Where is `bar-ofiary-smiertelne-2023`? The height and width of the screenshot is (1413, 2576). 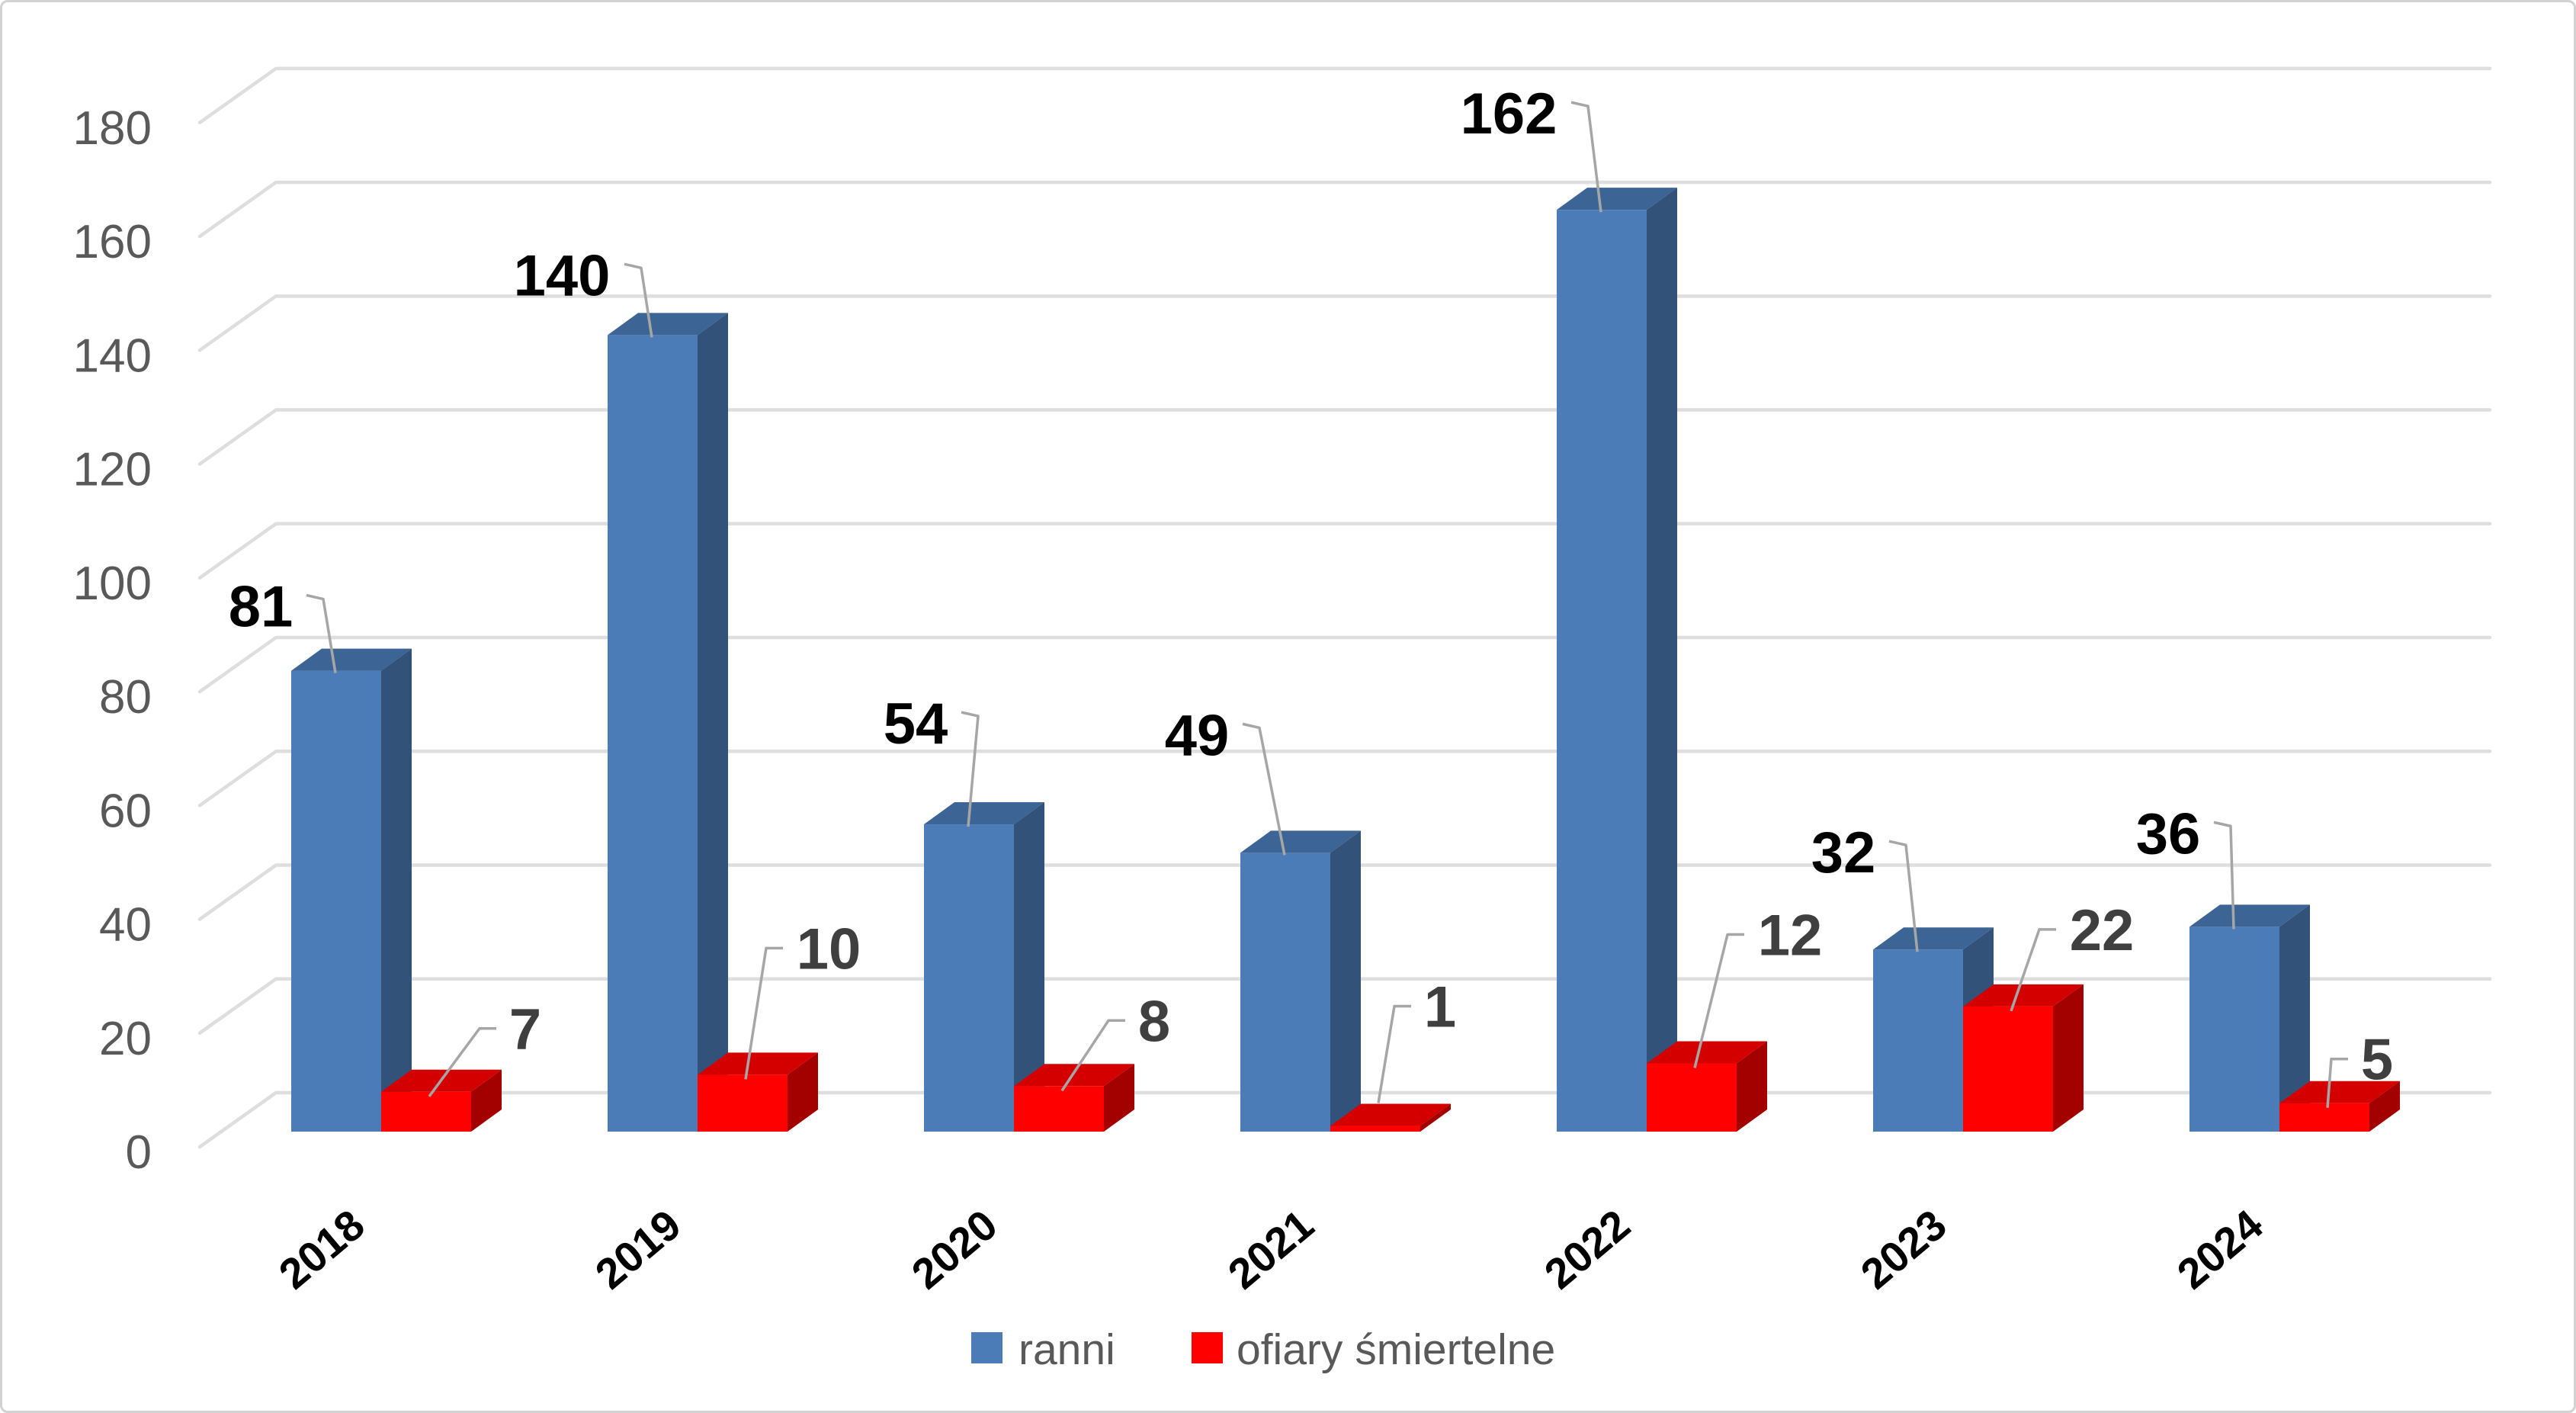 bar-ofiary-smiertelne-2023 is located at coordinates (2023, 1058).